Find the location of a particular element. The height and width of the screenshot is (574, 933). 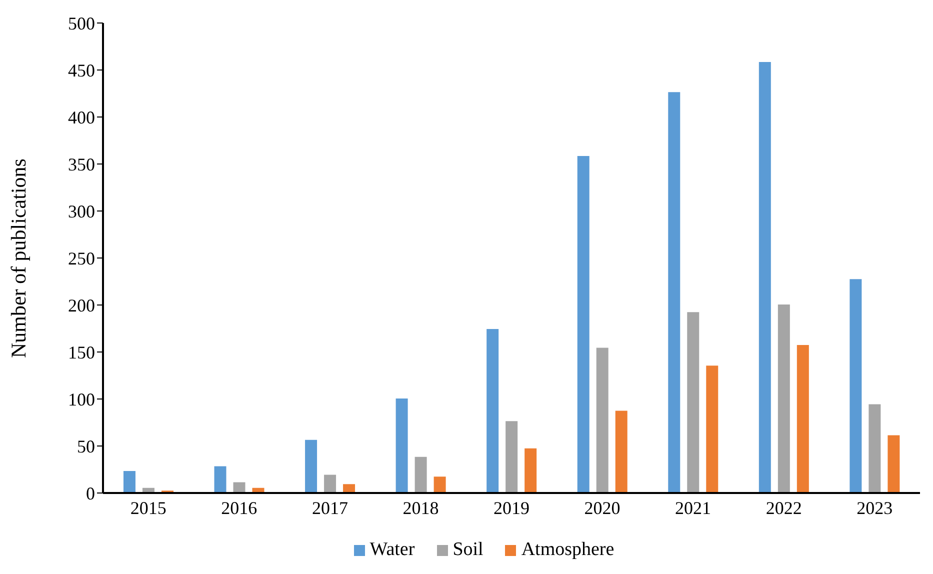

legend-label: Soil is located at coordinates (468, 550).